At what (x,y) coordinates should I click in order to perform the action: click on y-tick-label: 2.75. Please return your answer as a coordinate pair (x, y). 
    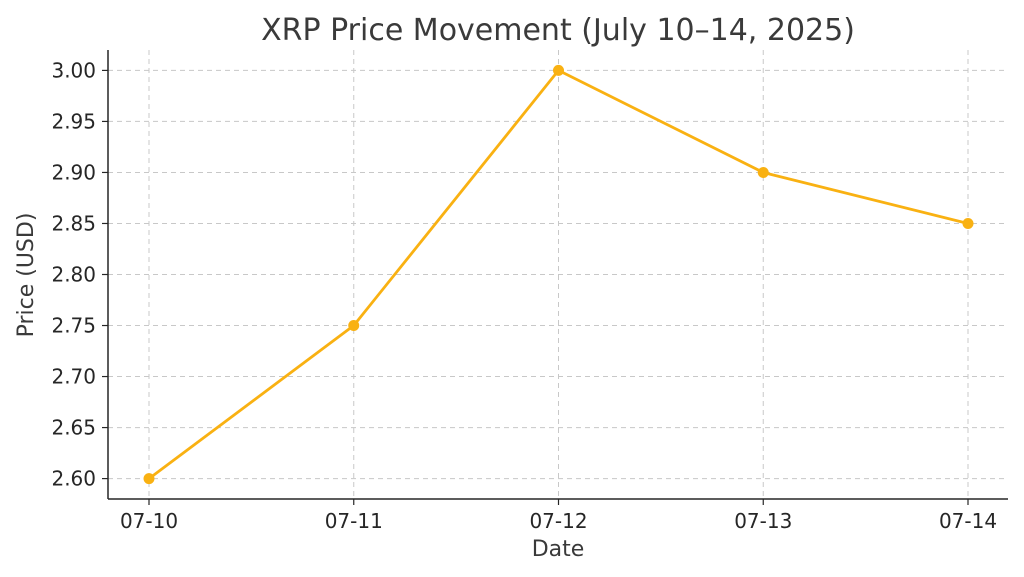
    Looking at the image, I should click on (73, 326).